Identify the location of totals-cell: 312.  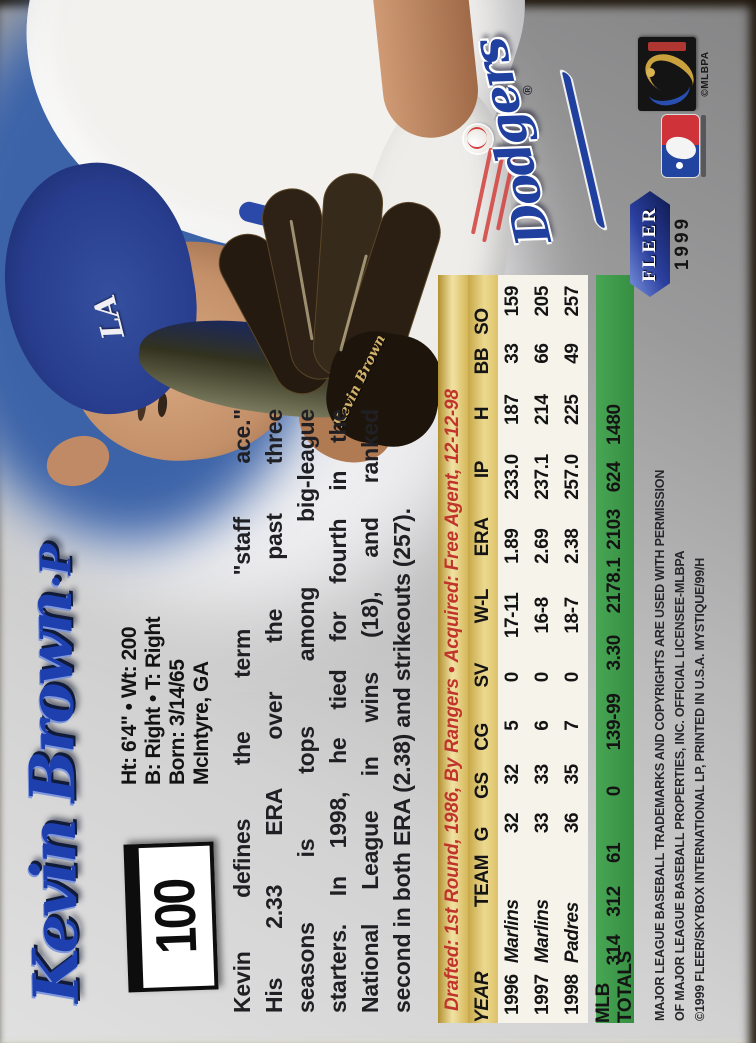
(614, 901).